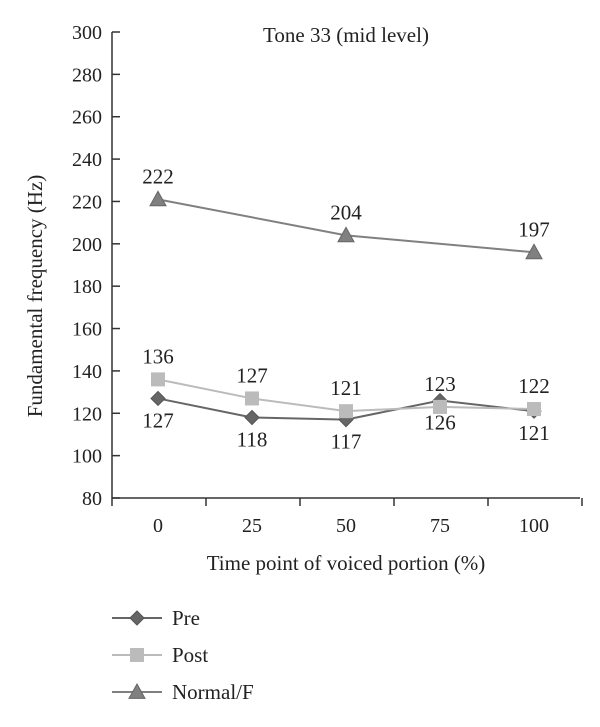  What do you see at coordinates (346, 526) in the screenshot?
I see `x-tick-label: 50` at bounding box center [346, 526].